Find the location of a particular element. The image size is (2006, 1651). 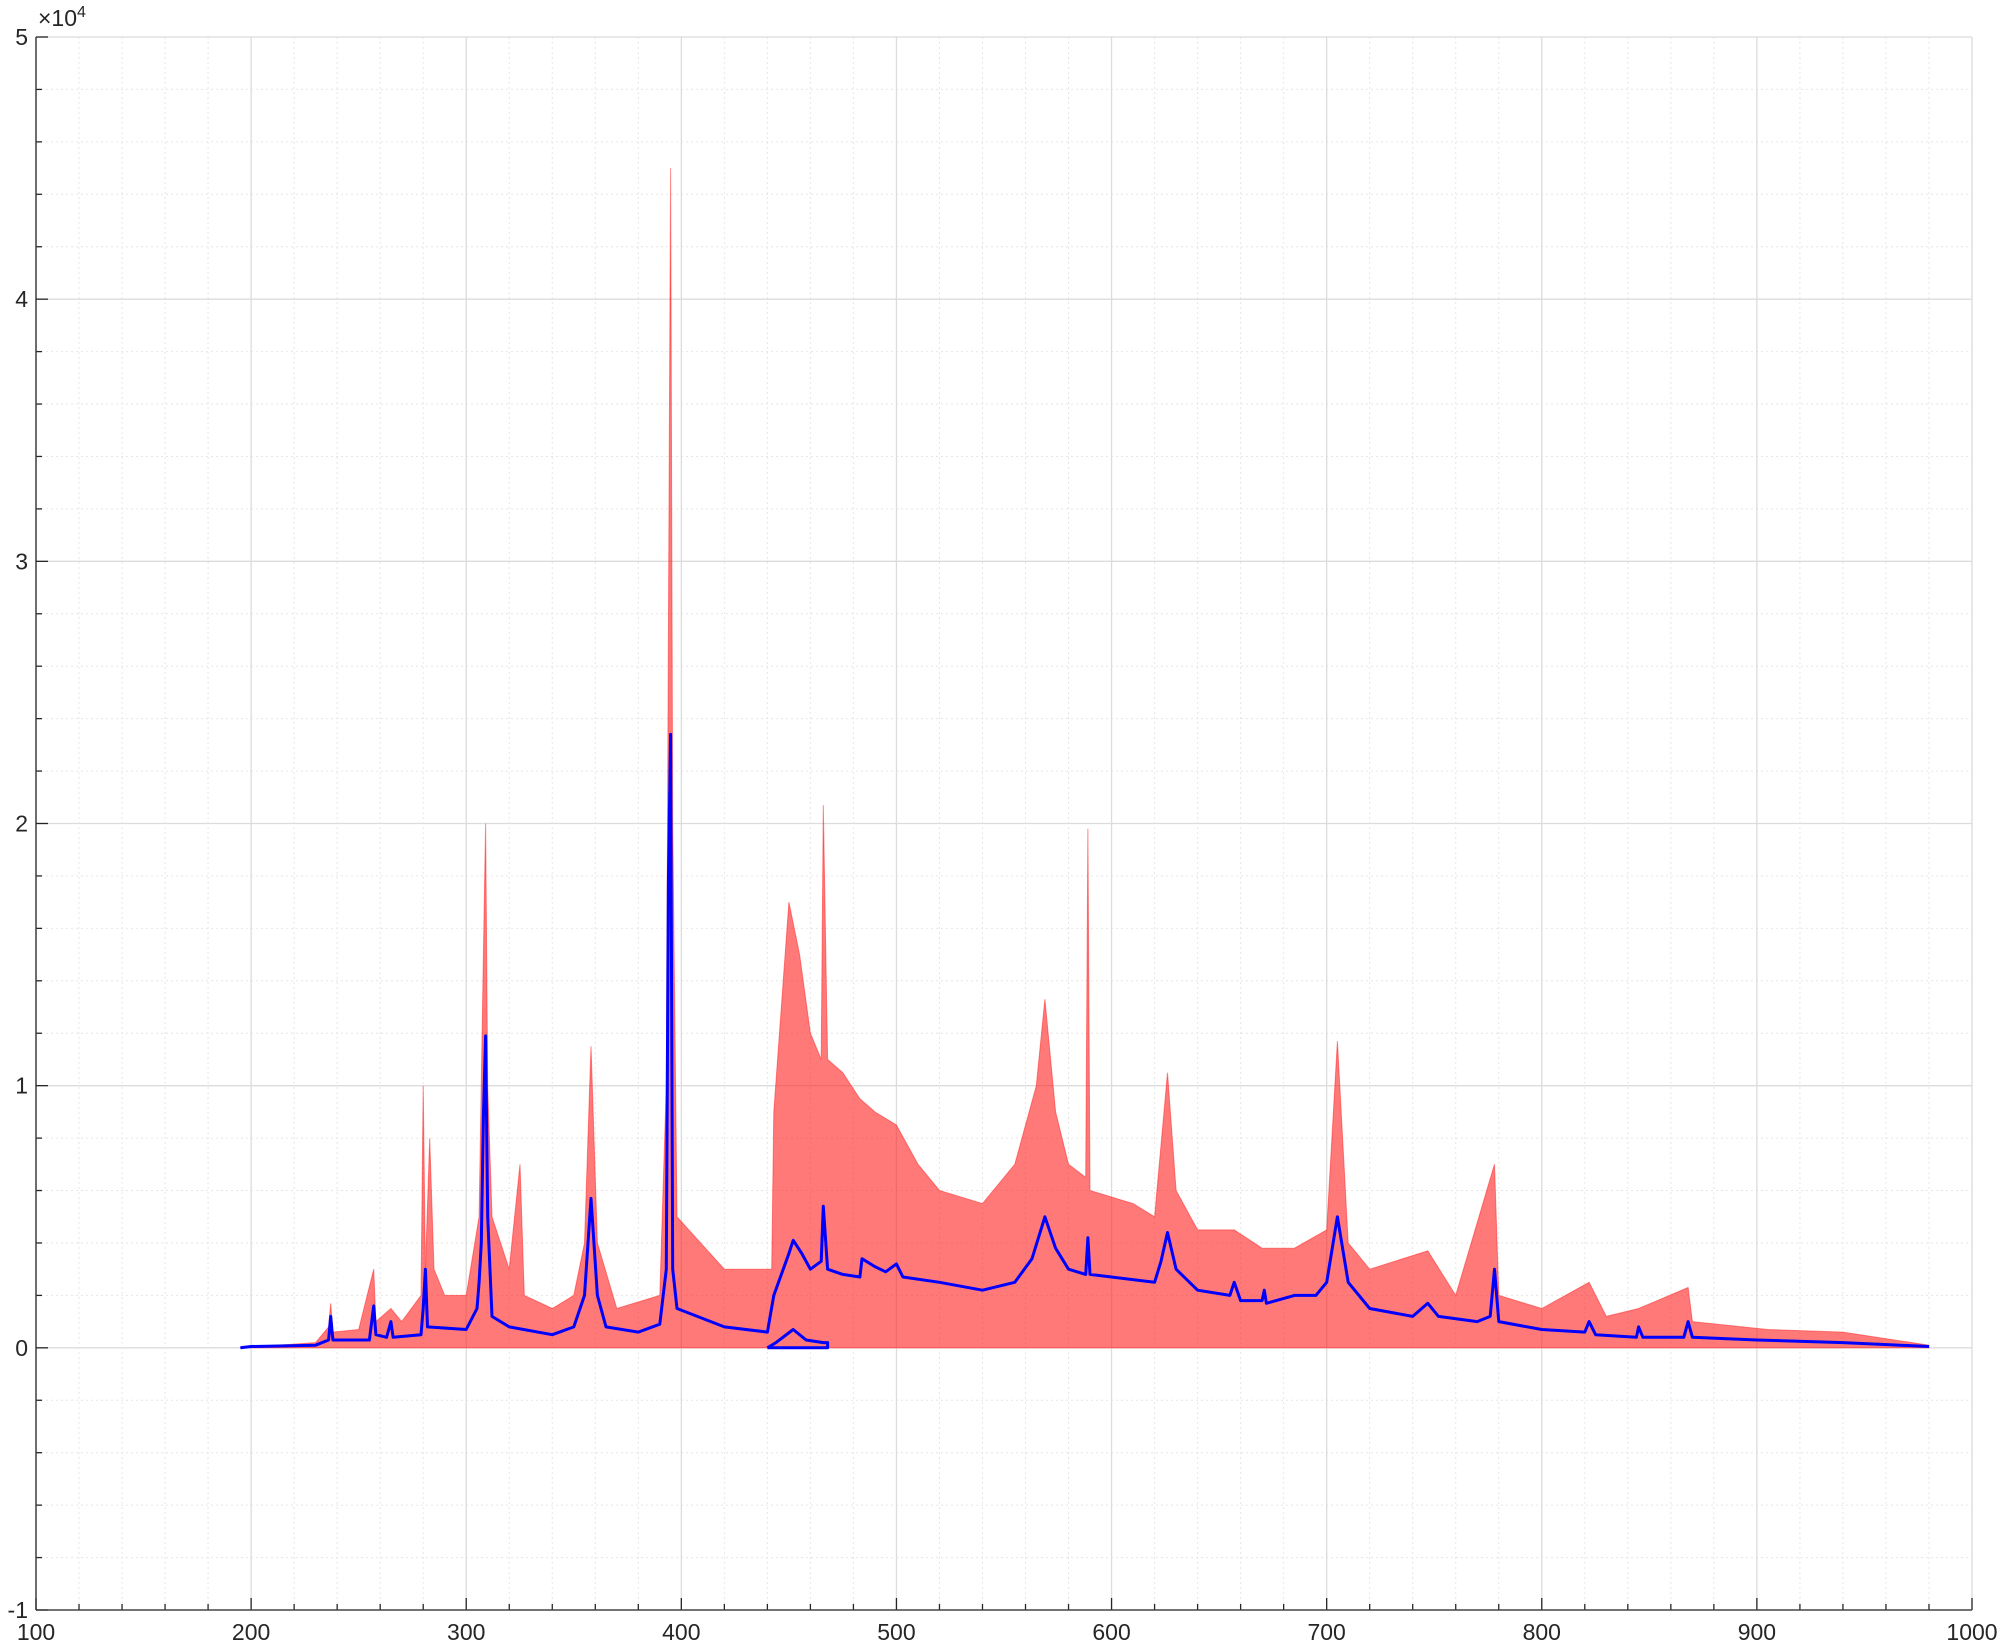

y-tick-label: 1 is located at coordinates (21, 1086).